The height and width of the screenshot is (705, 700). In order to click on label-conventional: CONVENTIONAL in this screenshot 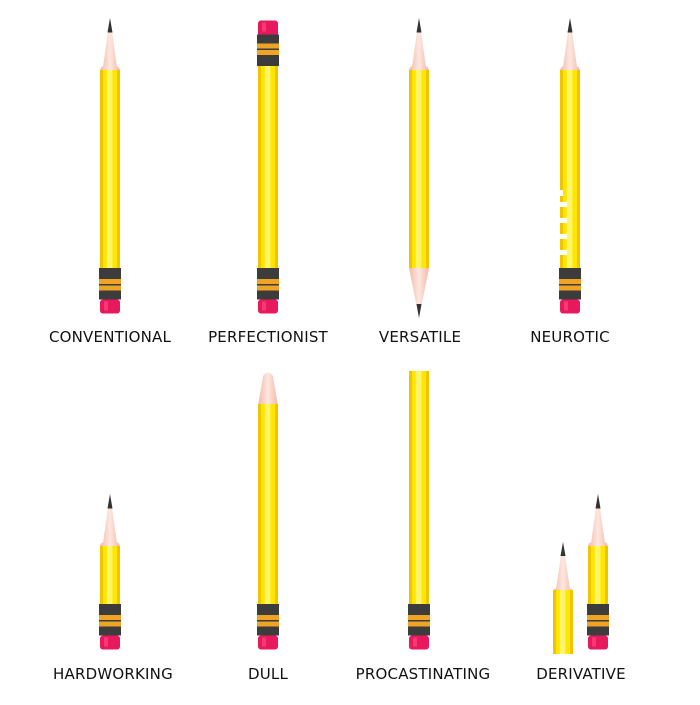, I will do `click(110, 337)`.